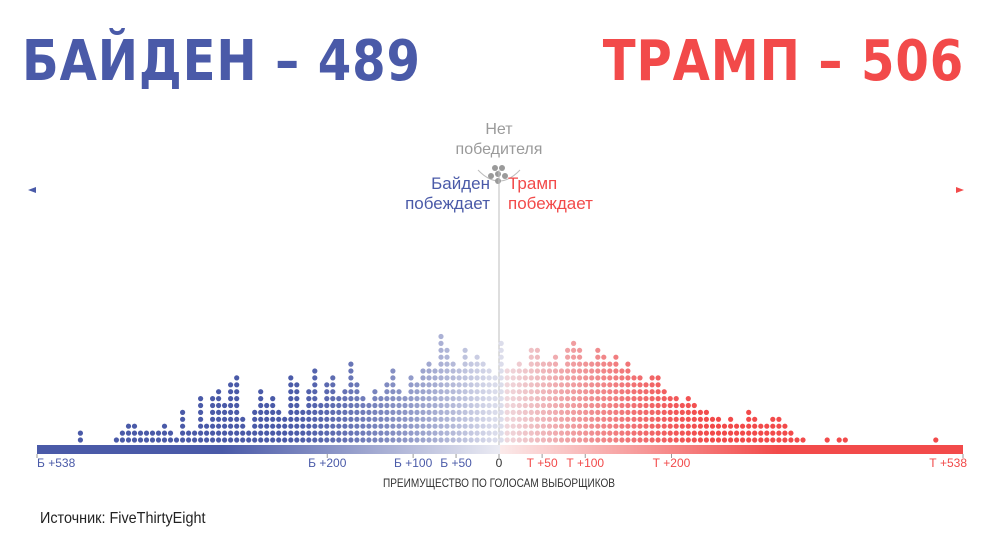 This screenshot has width=1000, height=547. Describe the element at coordinates (960, 190) in the screenshot. I see `trump-arrow-head` at that location.